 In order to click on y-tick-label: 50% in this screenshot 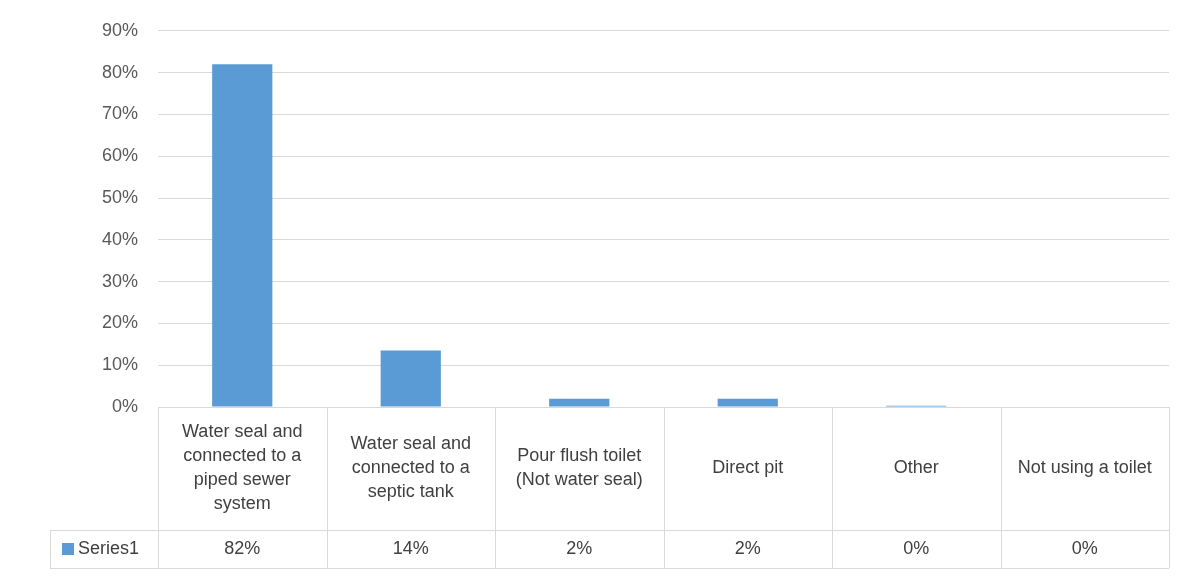, I will do `click(119, 196)`.